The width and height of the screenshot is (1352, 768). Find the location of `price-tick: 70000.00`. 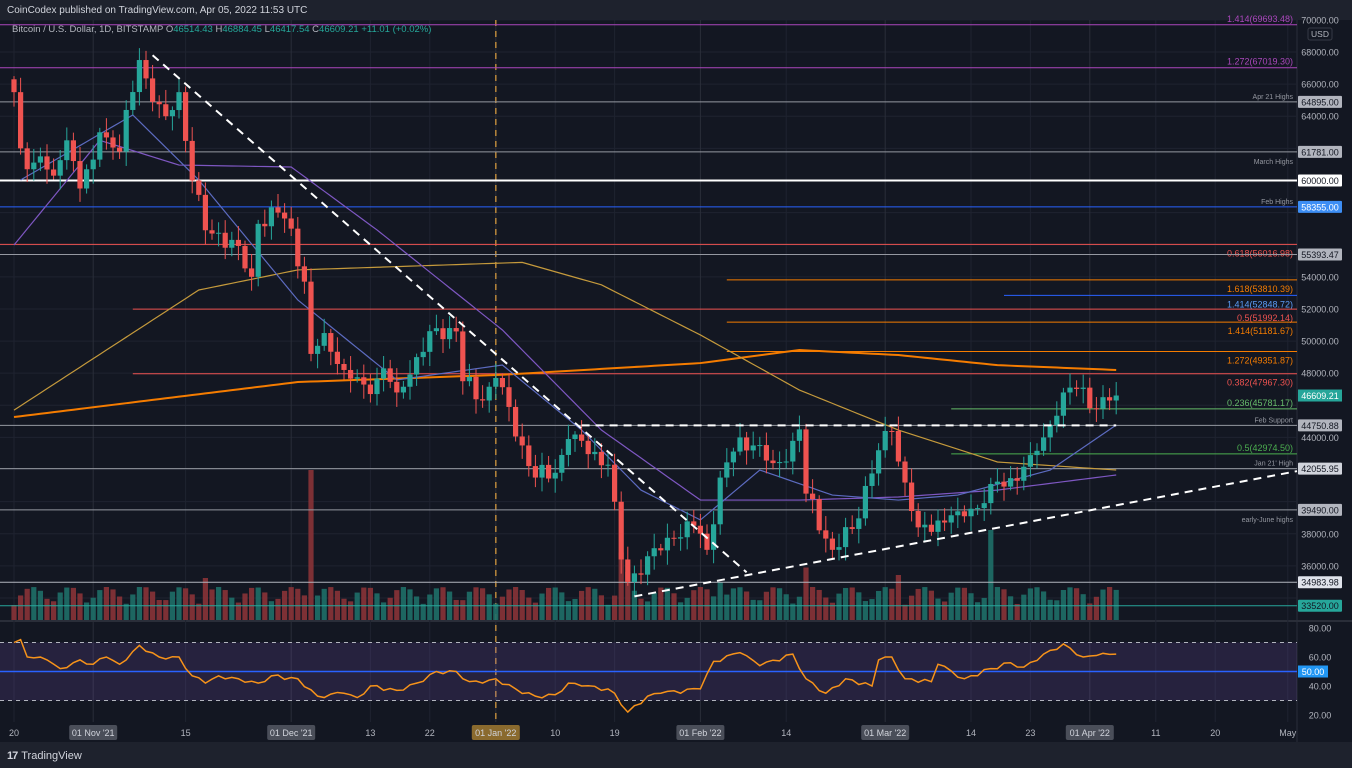

price-tick: 70000.00 is located at coordinates (1320, 20).